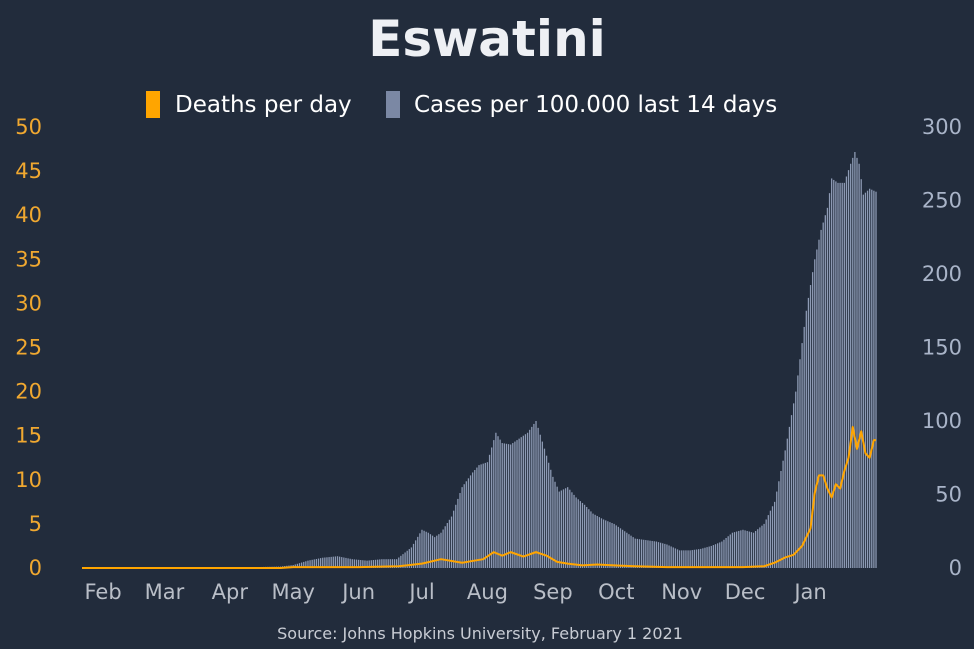  Describe the element at coordinates (456, 592) in the screenshot. I see `x-axis: Feb Mar Apr May Jun Jul Aug Sep Oct Nov Dec Jan` at that location.